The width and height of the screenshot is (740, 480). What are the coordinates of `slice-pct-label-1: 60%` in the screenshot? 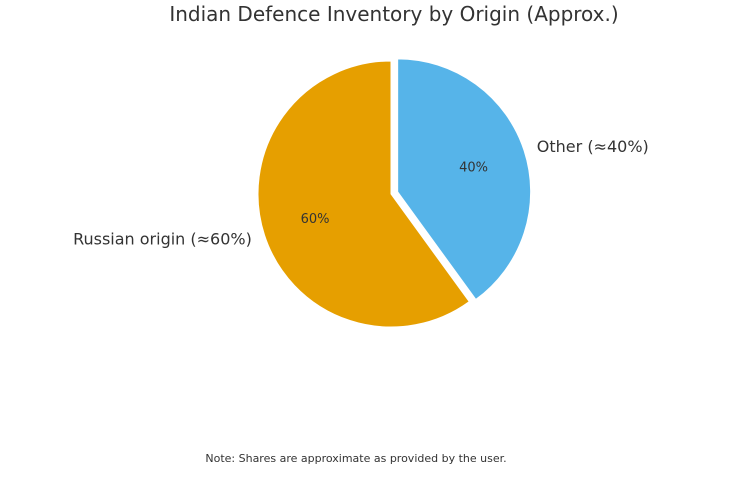 It's located at (315, 219).